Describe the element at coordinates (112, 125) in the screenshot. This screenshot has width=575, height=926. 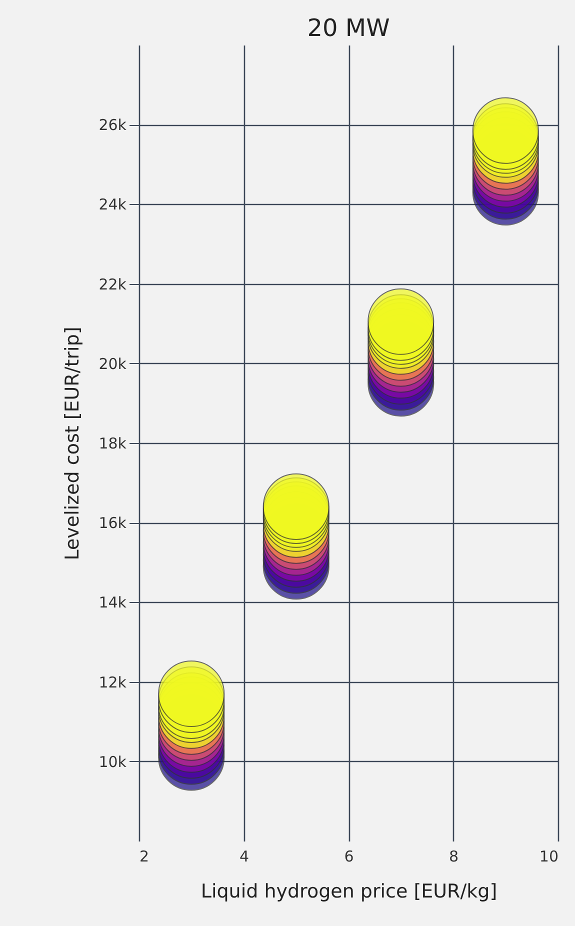
I see `y-tick-label: 26k` at that location.